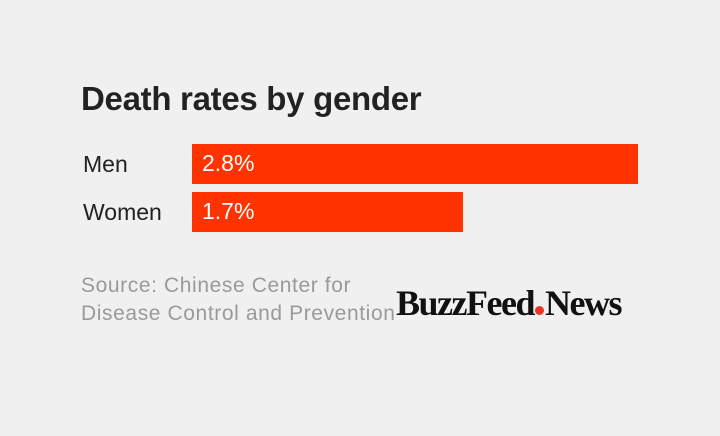 This screenshot has width=720, height=436. Describe the element at coordinates (583, 303) in the screenshot. I see `logo-news: News` at that location.